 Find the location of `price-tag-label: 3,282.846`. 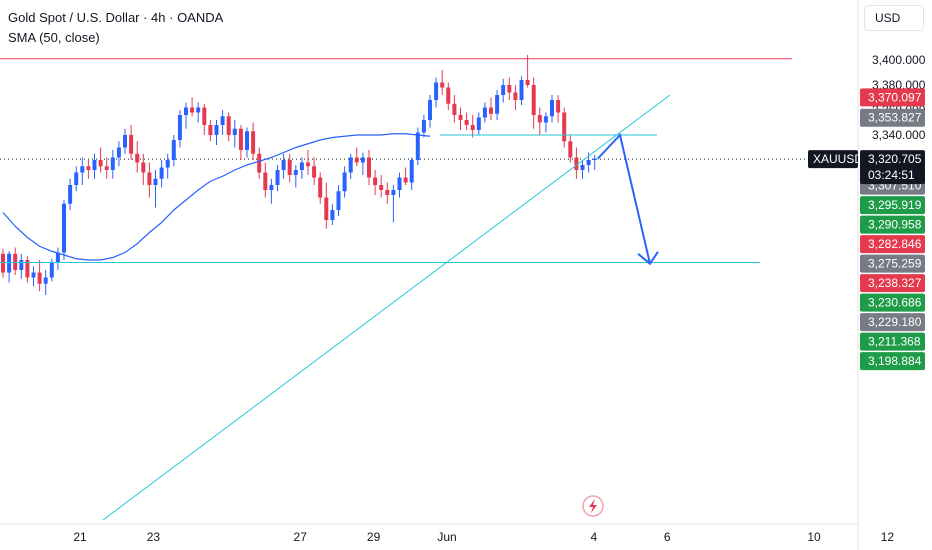

price-tag-label: 3,282.846 is located at coordinates (895, 244).